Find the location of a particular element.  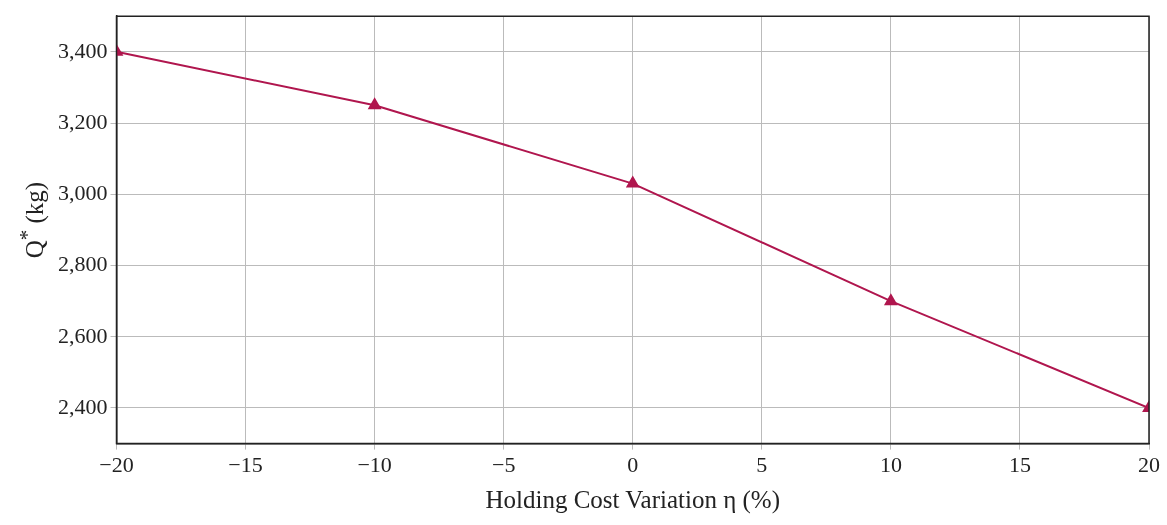

y-tick-label: 2,800 is located at coordinates (83, 264).